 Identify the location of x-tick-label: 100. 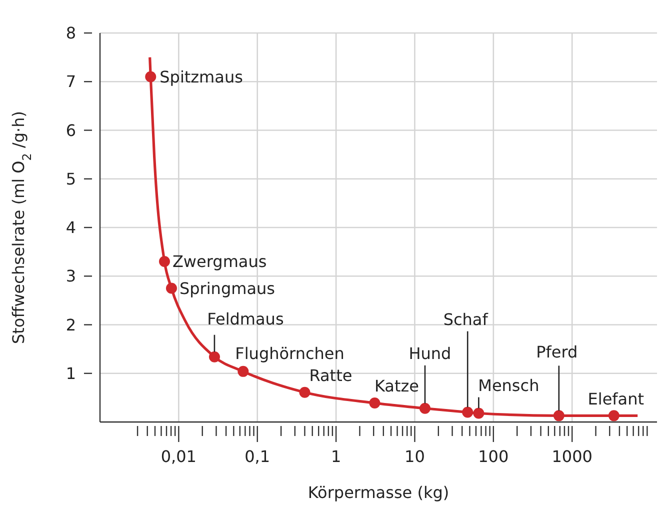
(493, 456).